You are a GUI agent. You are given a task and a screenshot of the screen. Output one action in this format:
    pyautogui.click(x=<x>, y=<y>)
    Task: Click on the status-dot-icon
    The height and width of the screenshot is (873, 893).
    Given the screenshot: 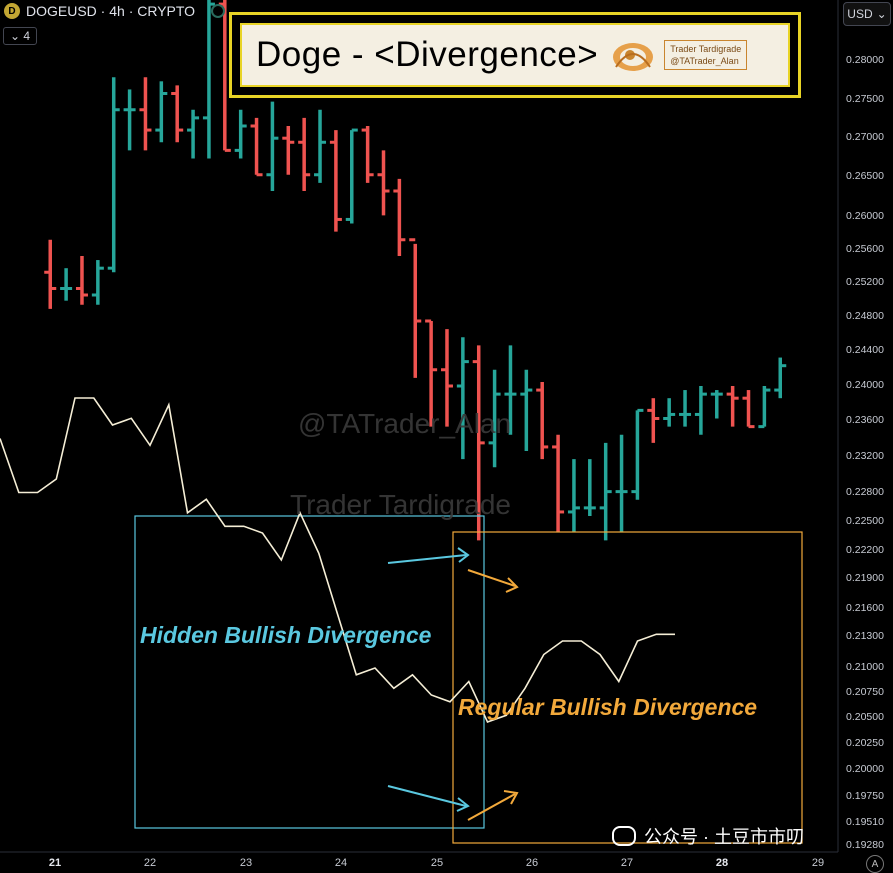 What is the action you would take?
    pyautogui.click(x=218, y=11)
    